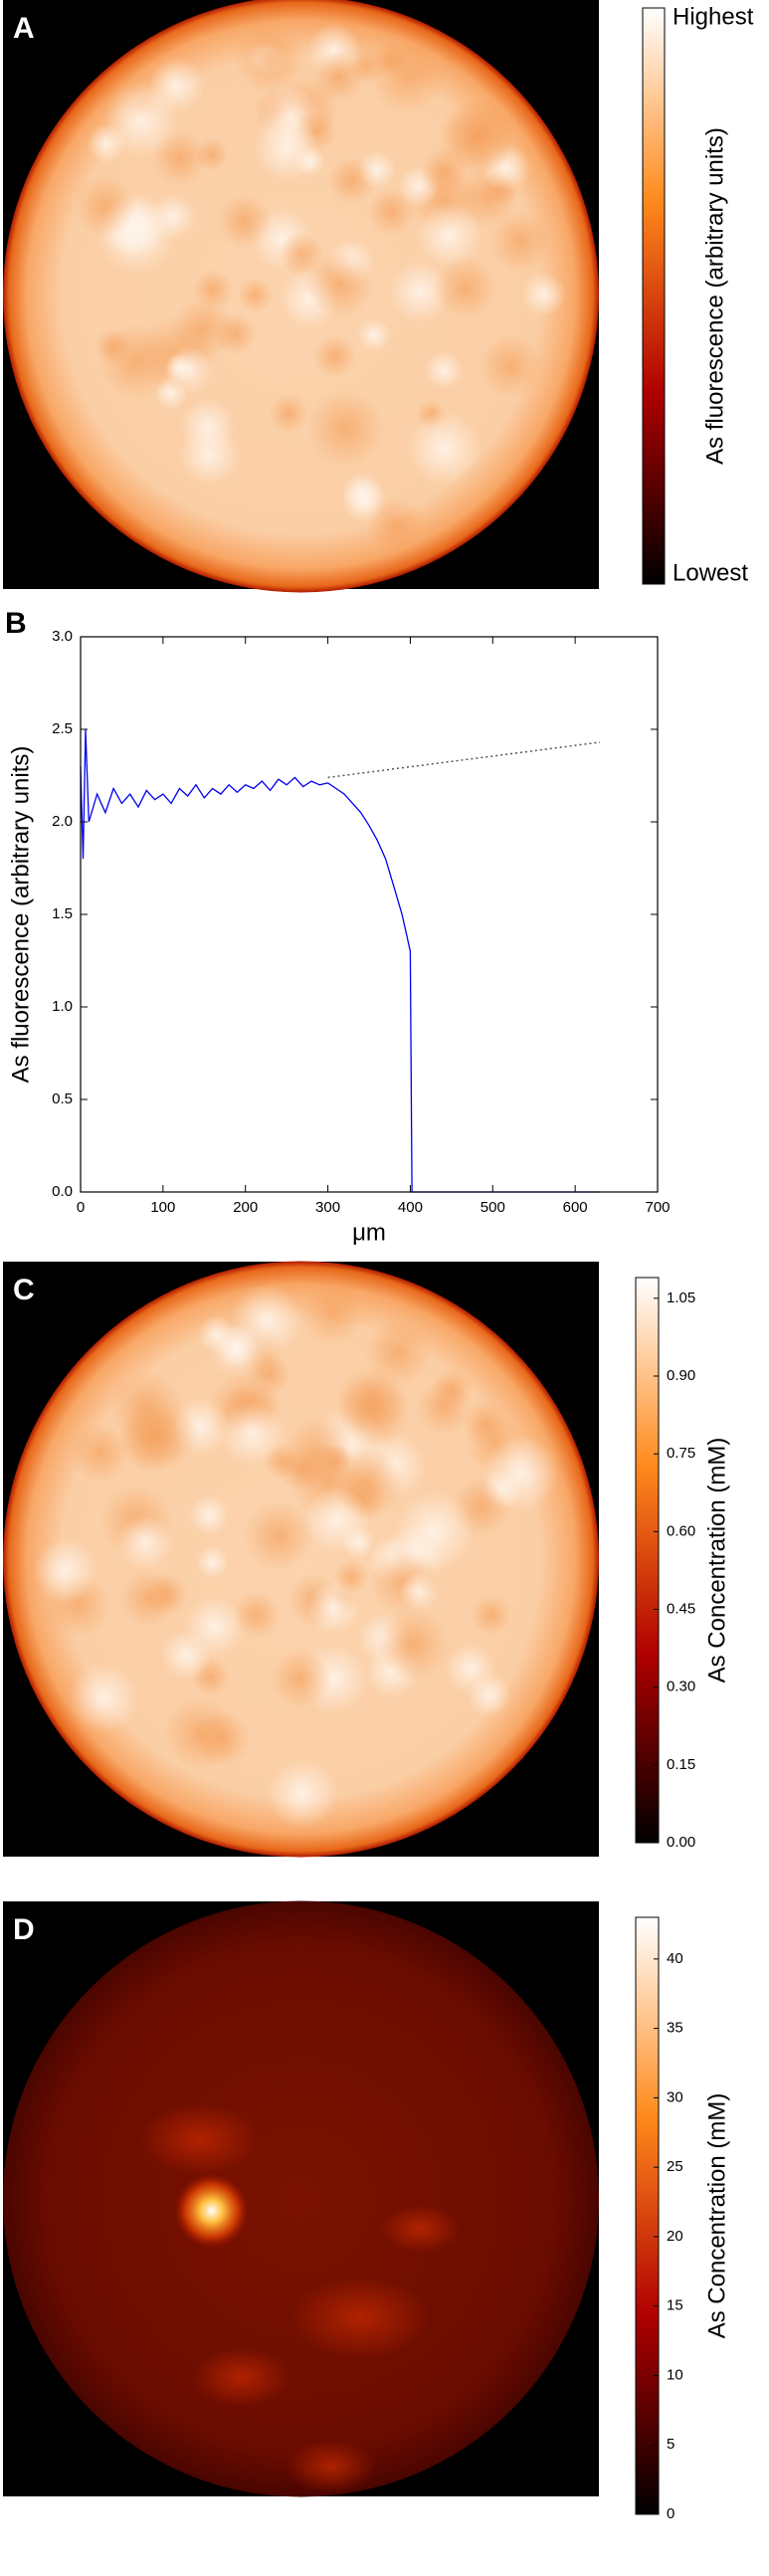 Image resolution: width=769 pixels, height=2576 pixels. What do you see at coordinates (62, 1007) in the screenshot?
I see `y-tick-label: 1.0` at bounding box center [62, 1007].